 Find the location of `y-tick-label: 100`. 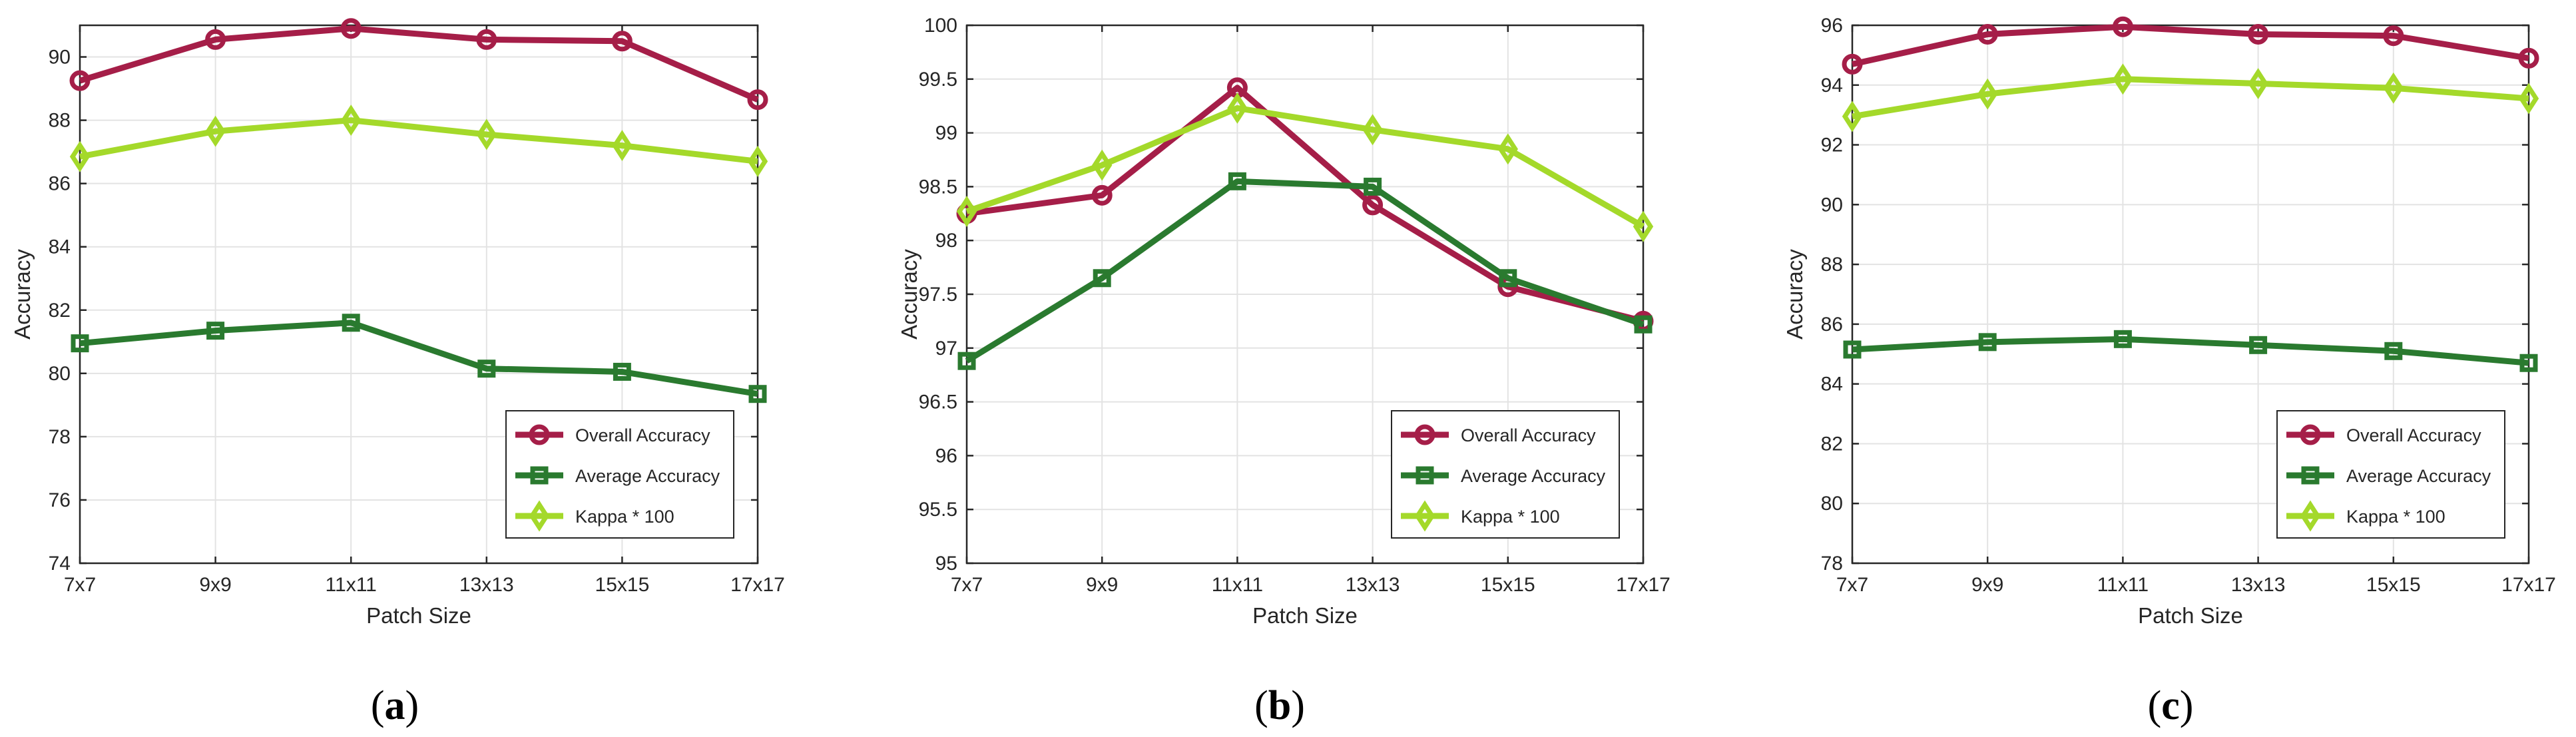

y-tick-label: 100 is located at coordinates (941, 26).